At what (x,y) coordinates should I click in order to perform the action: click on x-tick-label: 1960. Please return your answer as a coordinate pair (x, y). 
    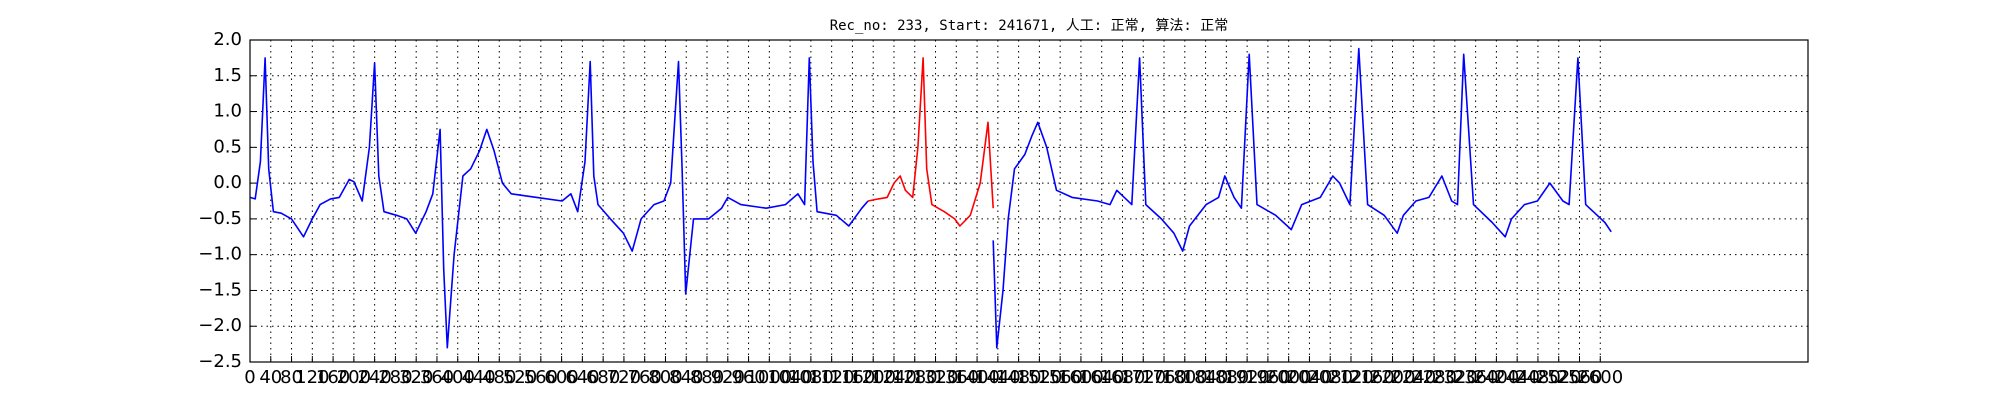
    Looking at the image, I should click on (1268, 377).